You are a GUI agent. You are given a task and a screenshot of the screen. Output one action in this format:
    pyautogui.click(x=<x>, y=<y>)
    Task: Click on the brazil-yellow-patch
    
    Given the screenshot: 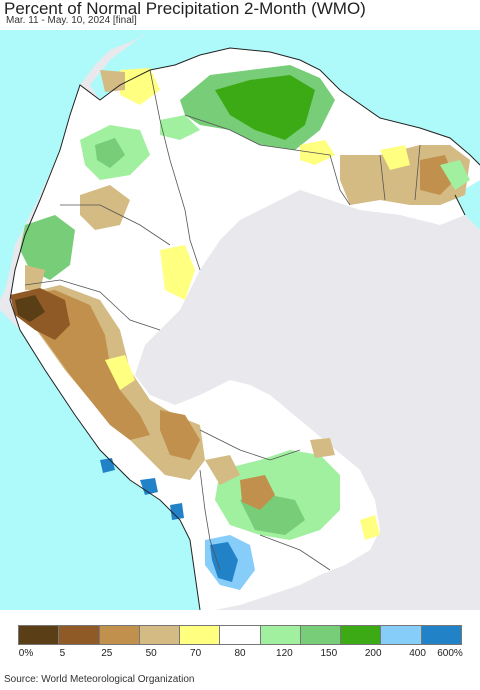 What is the action you would take?
    pyautogui.click(x=370, y=527)
    